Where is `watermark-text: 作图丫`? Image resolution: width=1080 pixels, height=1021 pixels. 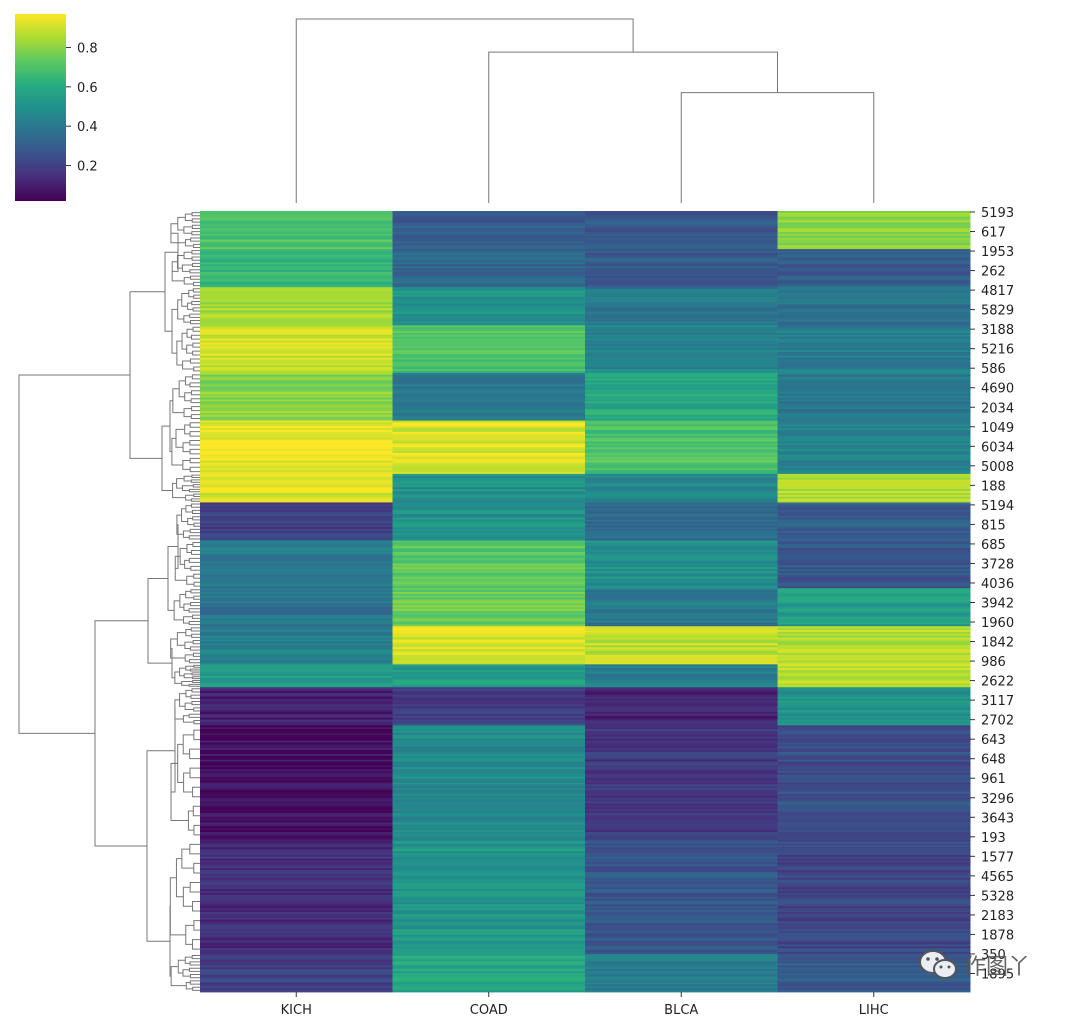
watermark-text: 作图丫 is located at coordinates (997, 967).